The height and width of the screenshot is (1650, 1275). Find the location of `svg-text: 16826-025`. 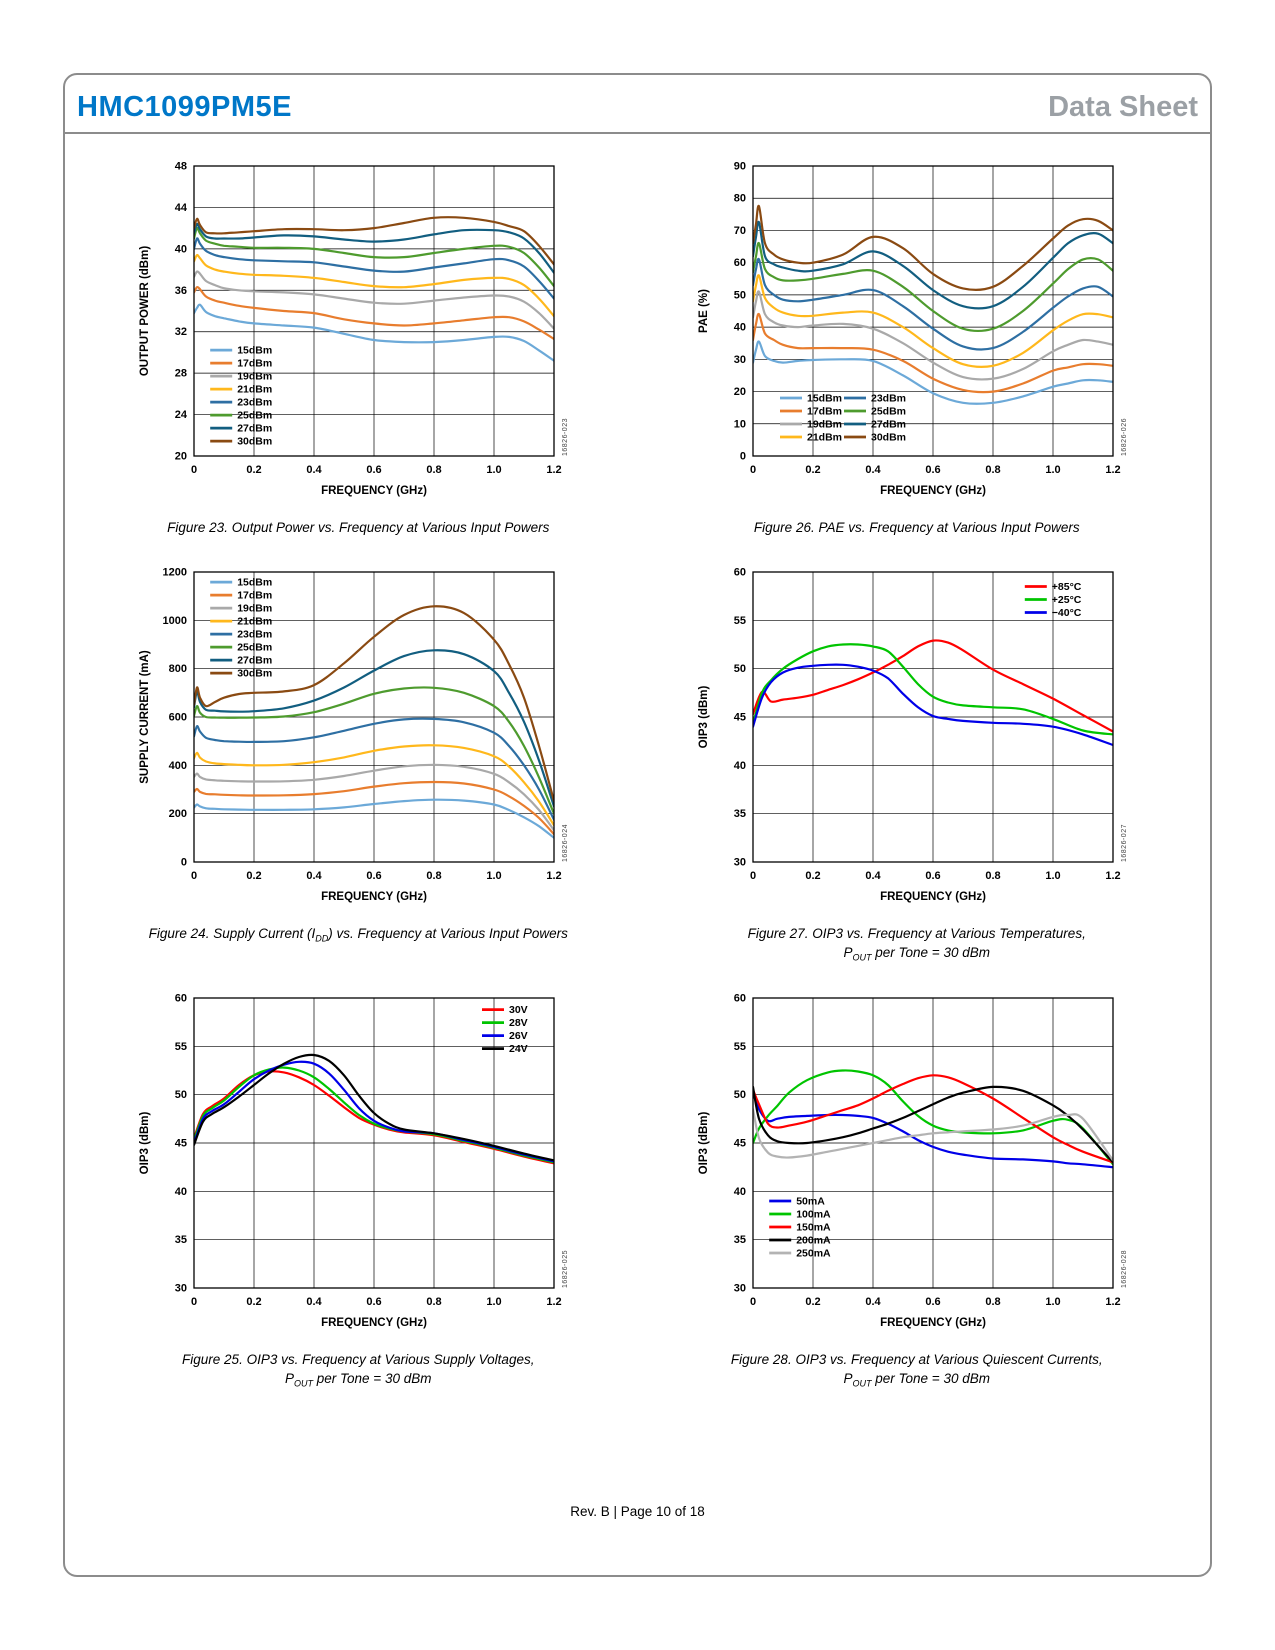

svg-text: 16826-025 is located at coordinates (565, 1269).